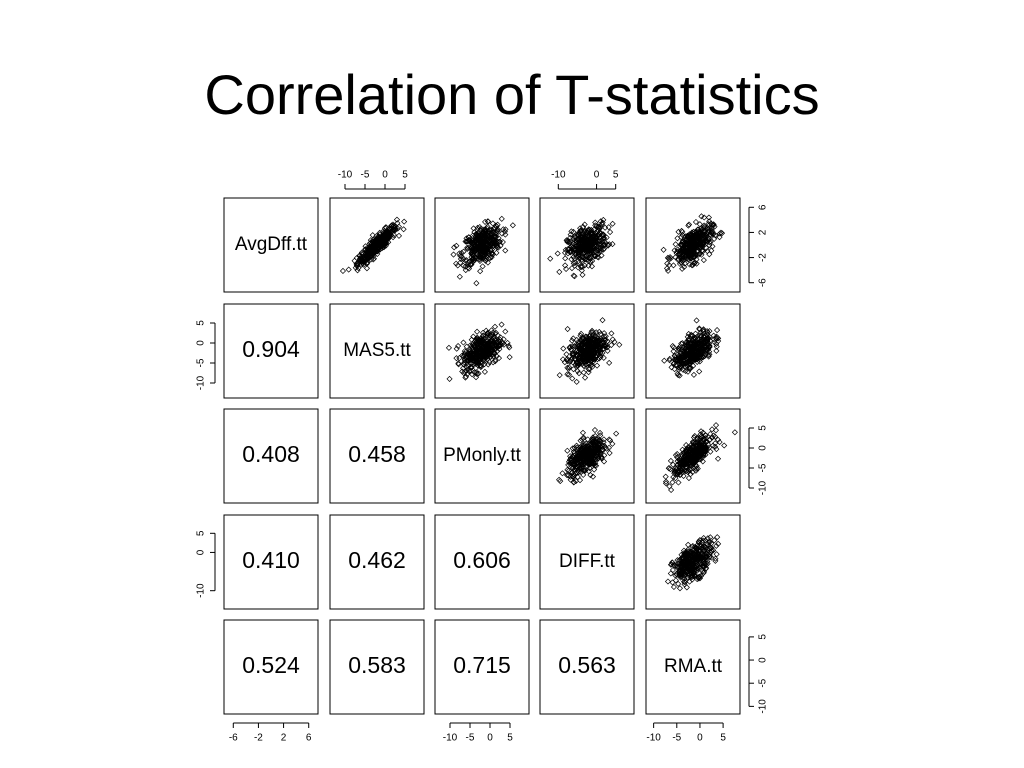 This screenshot has width=1024, height=768. What do you see at coordinates (201, 323) in the screenshot?
I see `tick-label: 5` at bounding box center [201, 323].